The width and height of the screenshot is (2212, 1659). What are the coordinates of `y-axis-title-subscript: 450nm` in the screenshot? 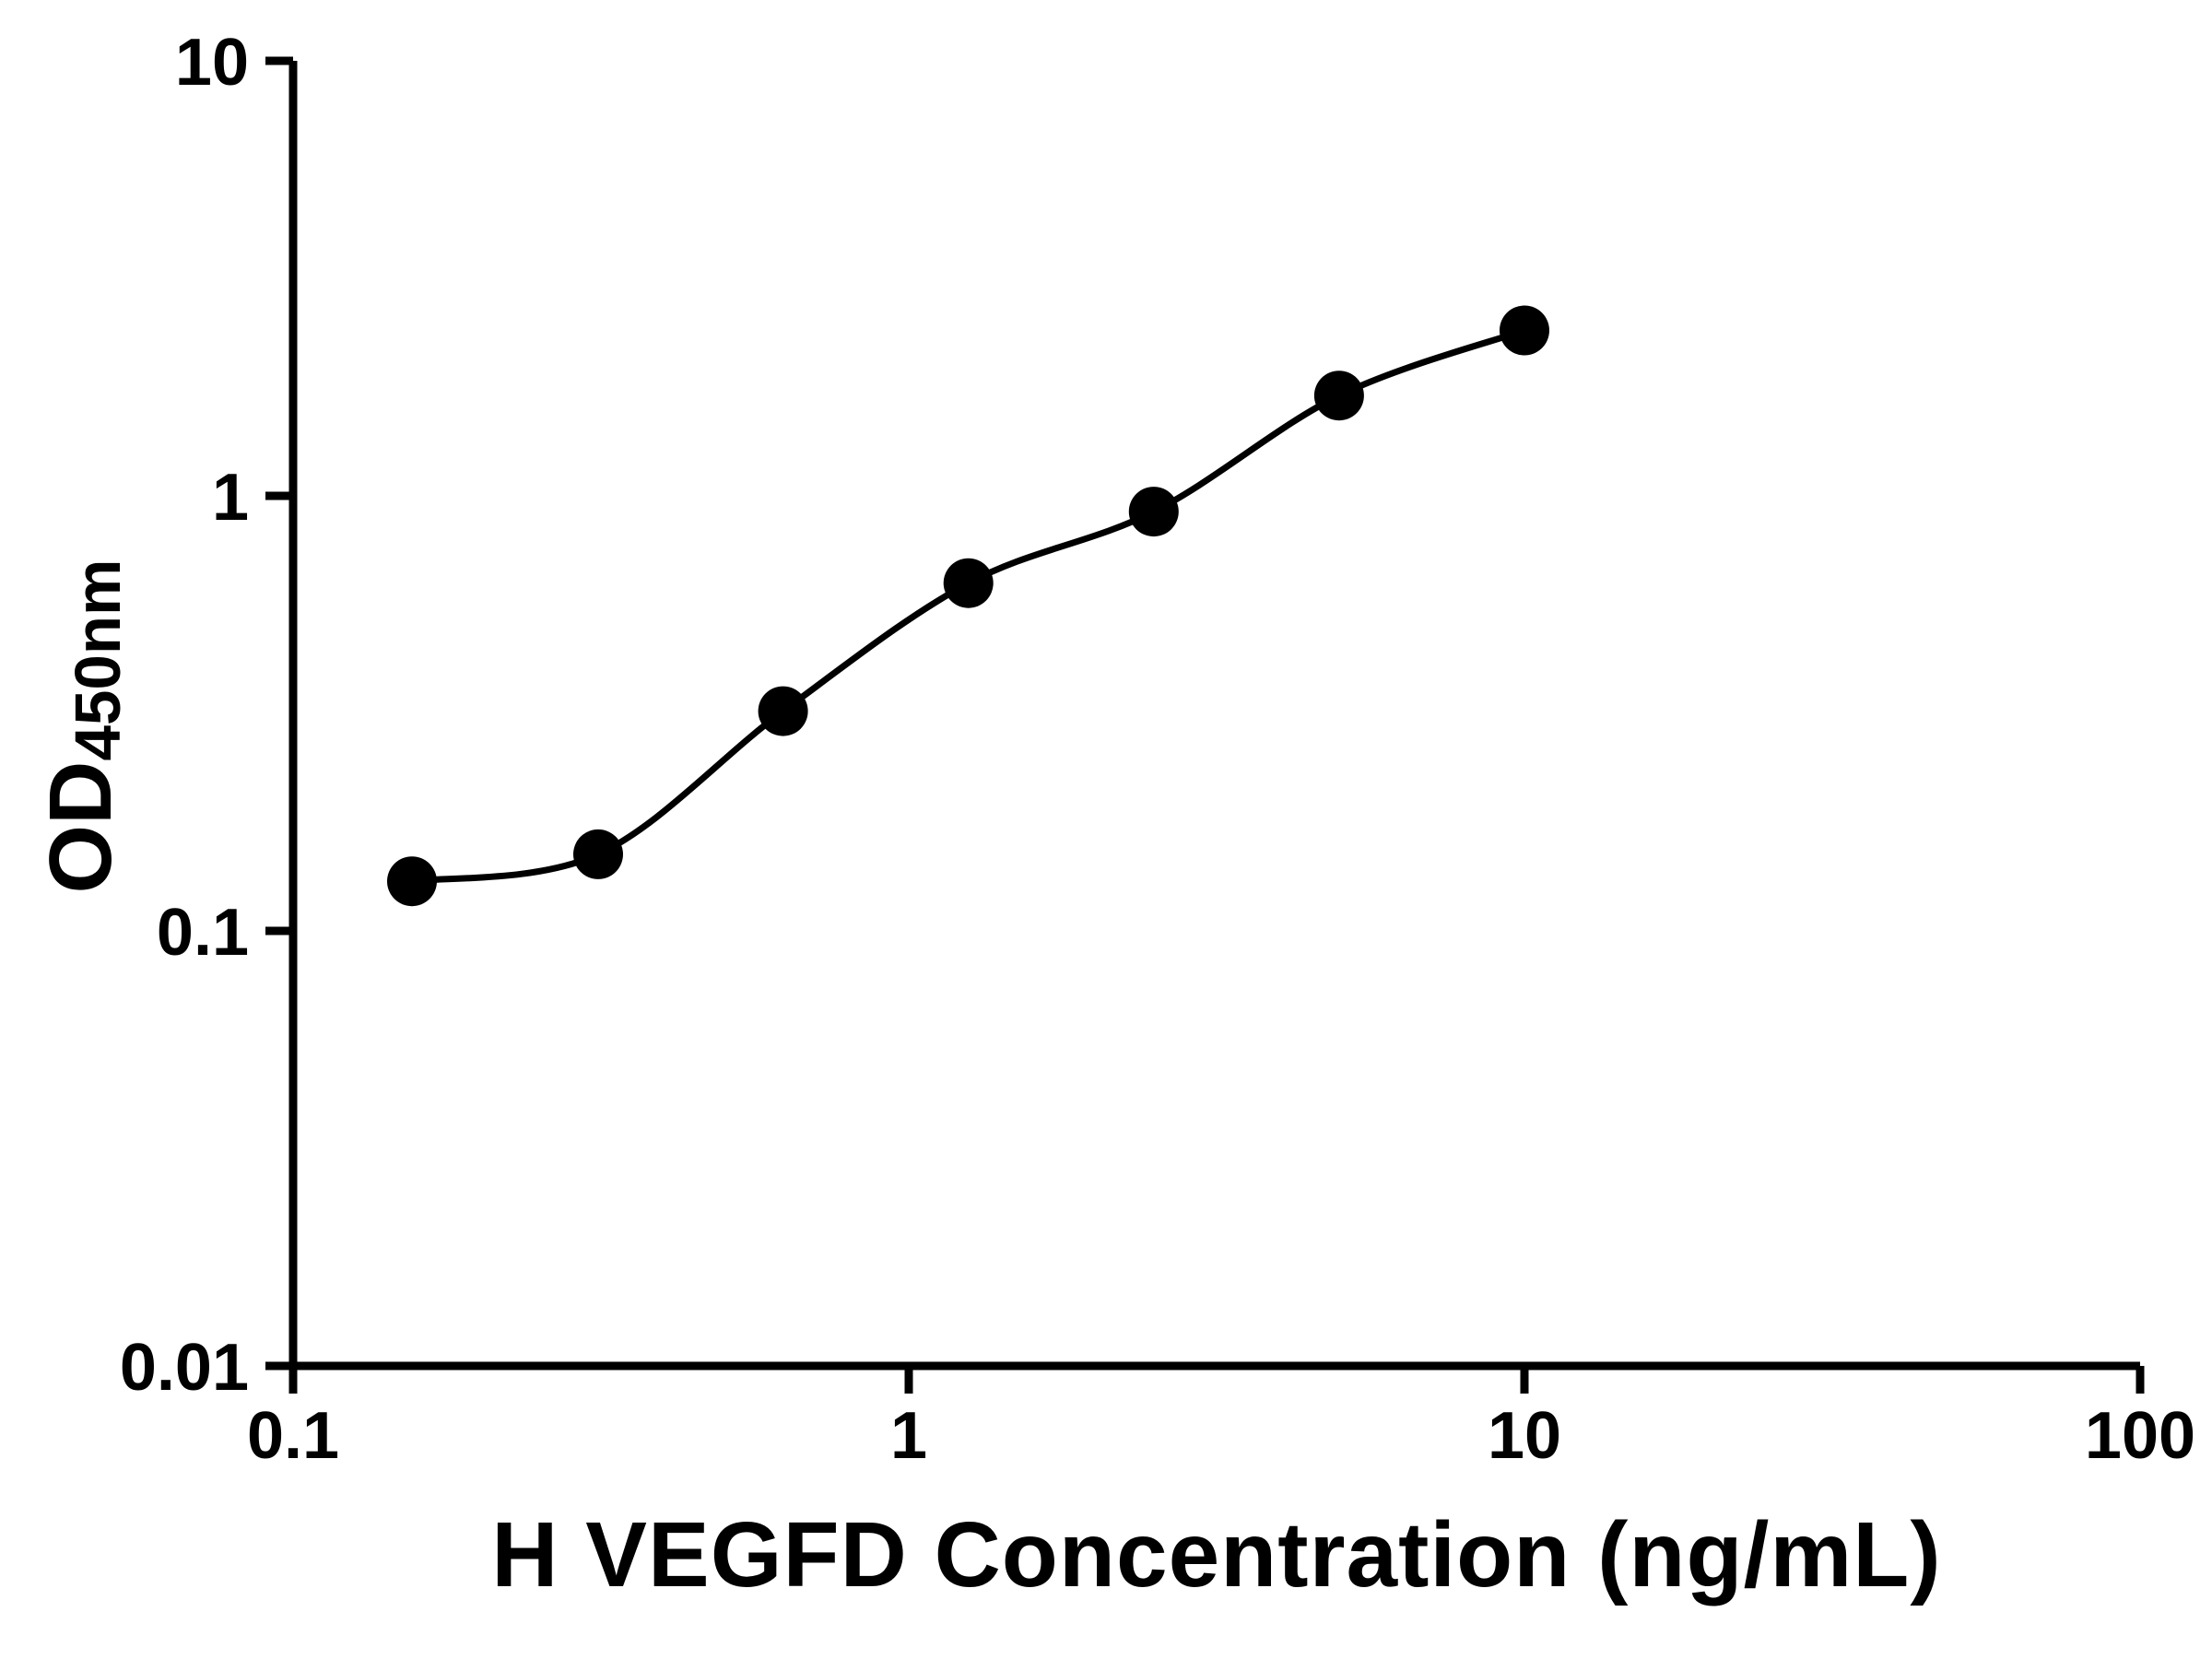 It's located at (97, 660).